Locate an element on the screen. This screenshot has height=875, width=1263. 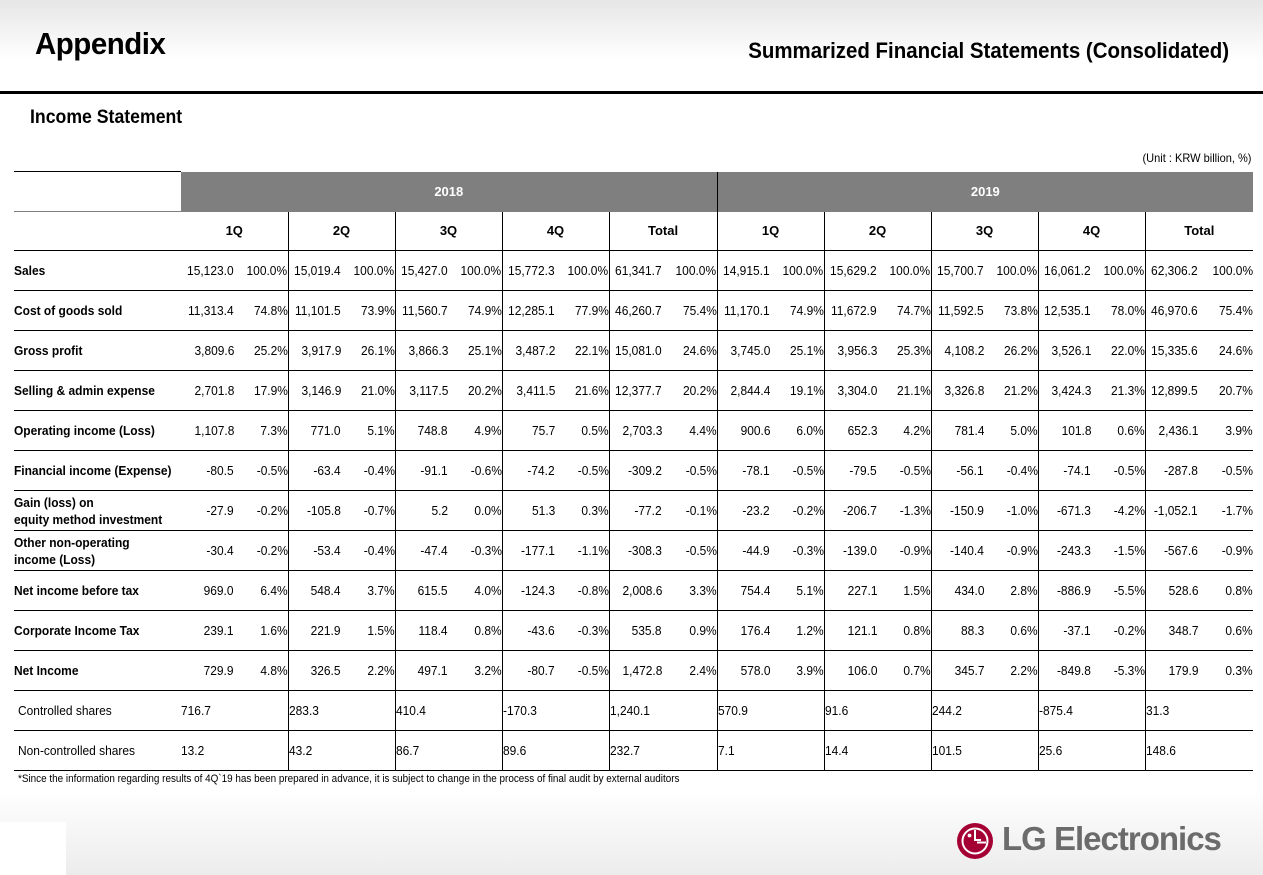
value-text: 221.9 is located at coordinates (326, 630).